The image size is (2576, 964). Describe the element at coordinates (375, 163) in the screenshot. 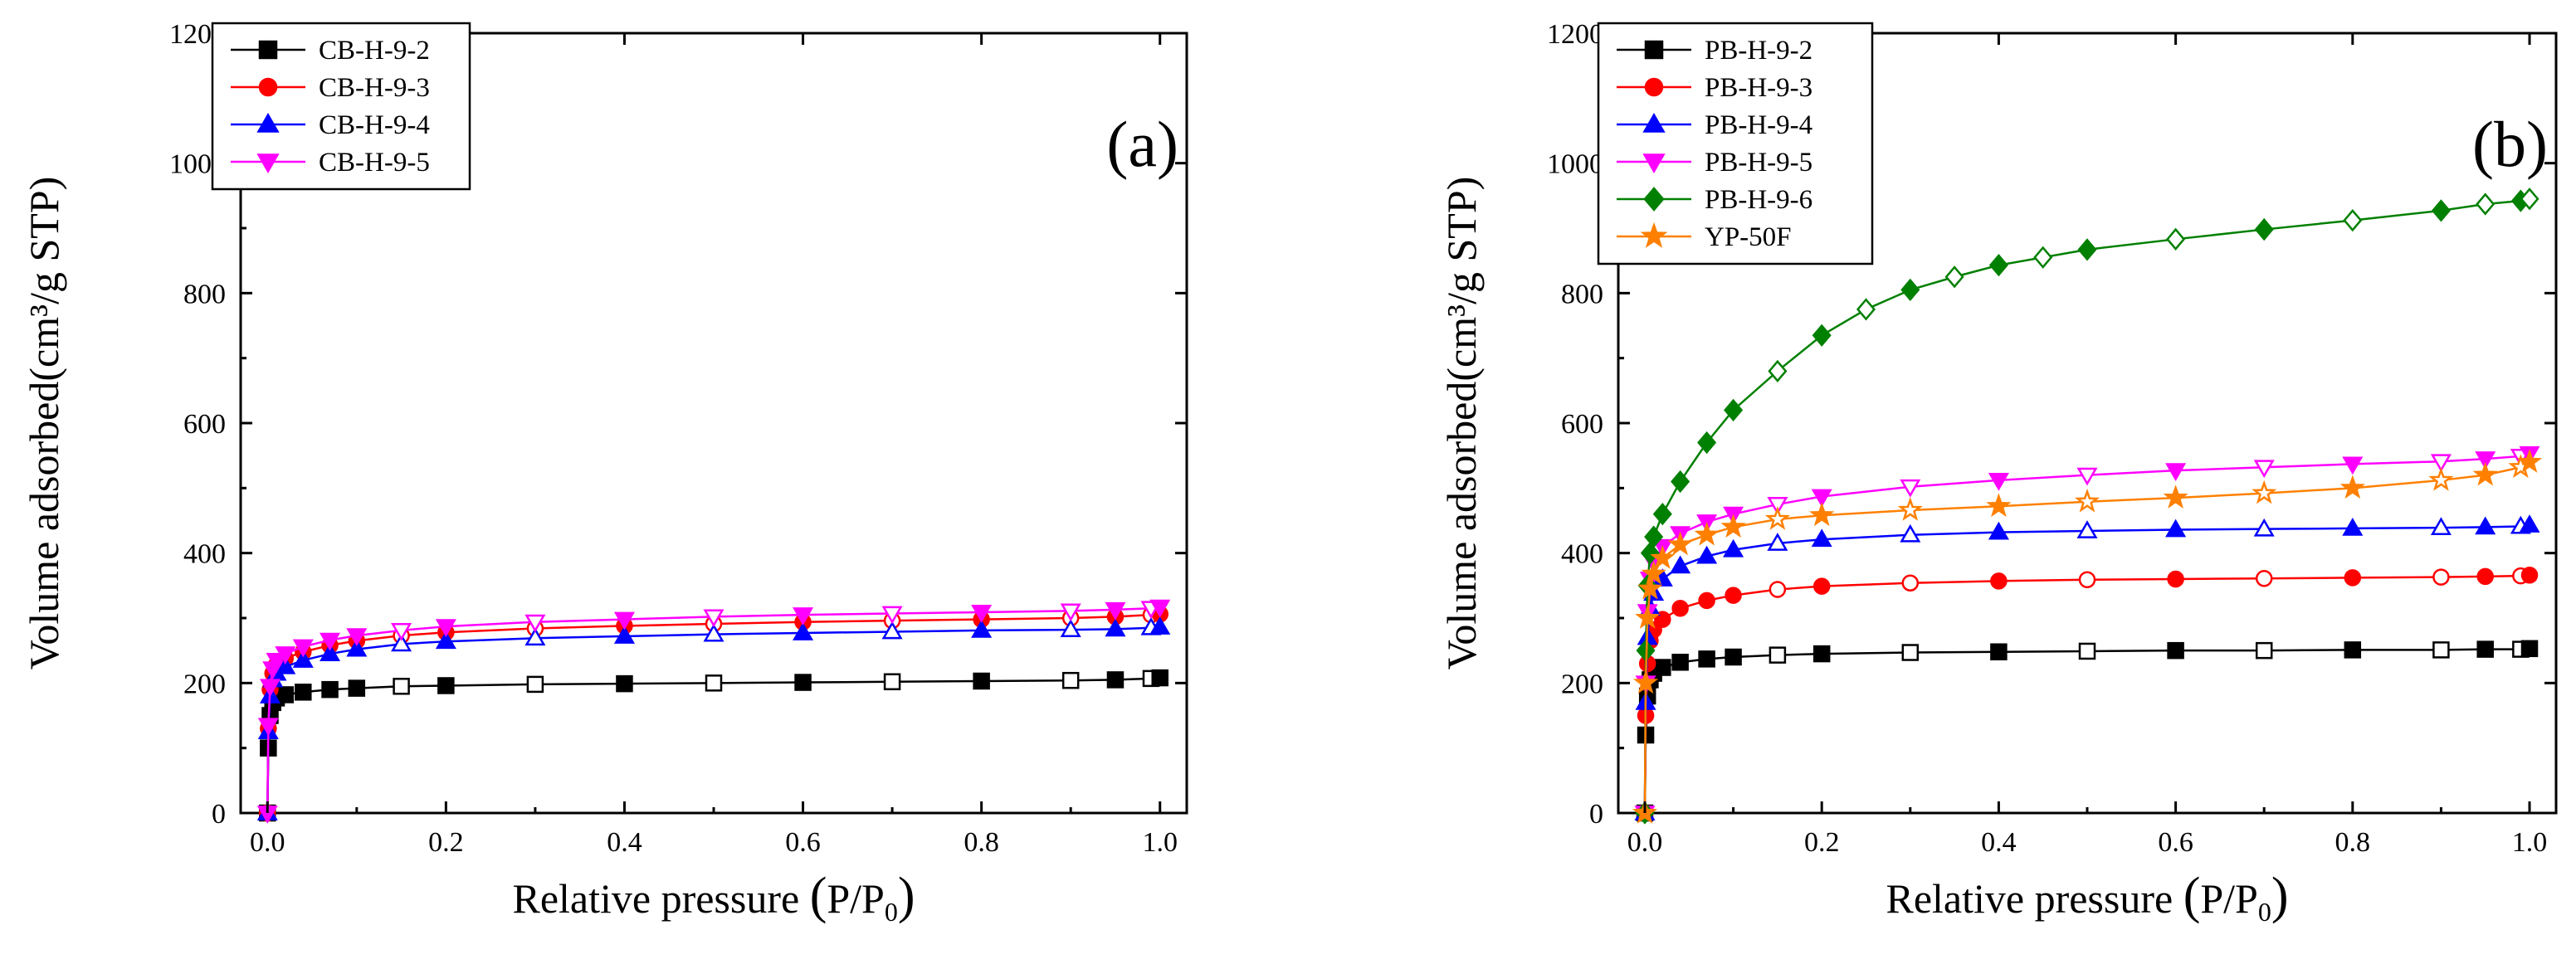

I see `legend-label: CB-H-9-5` at that location.